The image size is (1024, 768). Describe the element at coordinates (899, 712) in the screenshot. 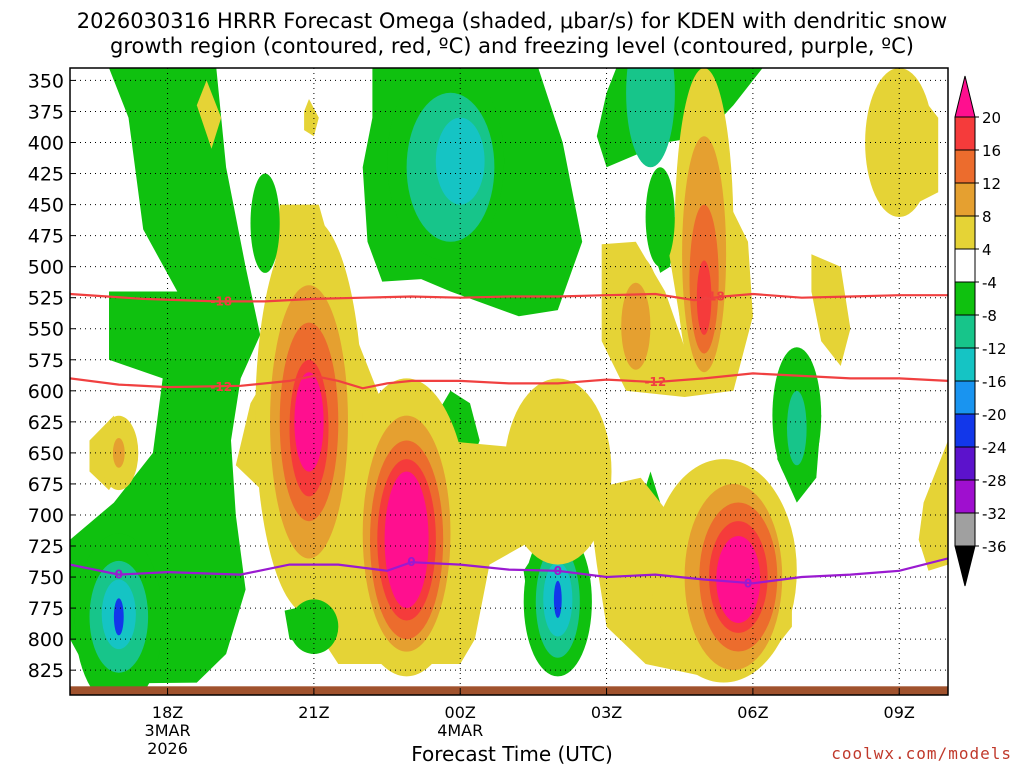

I see `x-tick-label-09Z: 09Z` at that location.